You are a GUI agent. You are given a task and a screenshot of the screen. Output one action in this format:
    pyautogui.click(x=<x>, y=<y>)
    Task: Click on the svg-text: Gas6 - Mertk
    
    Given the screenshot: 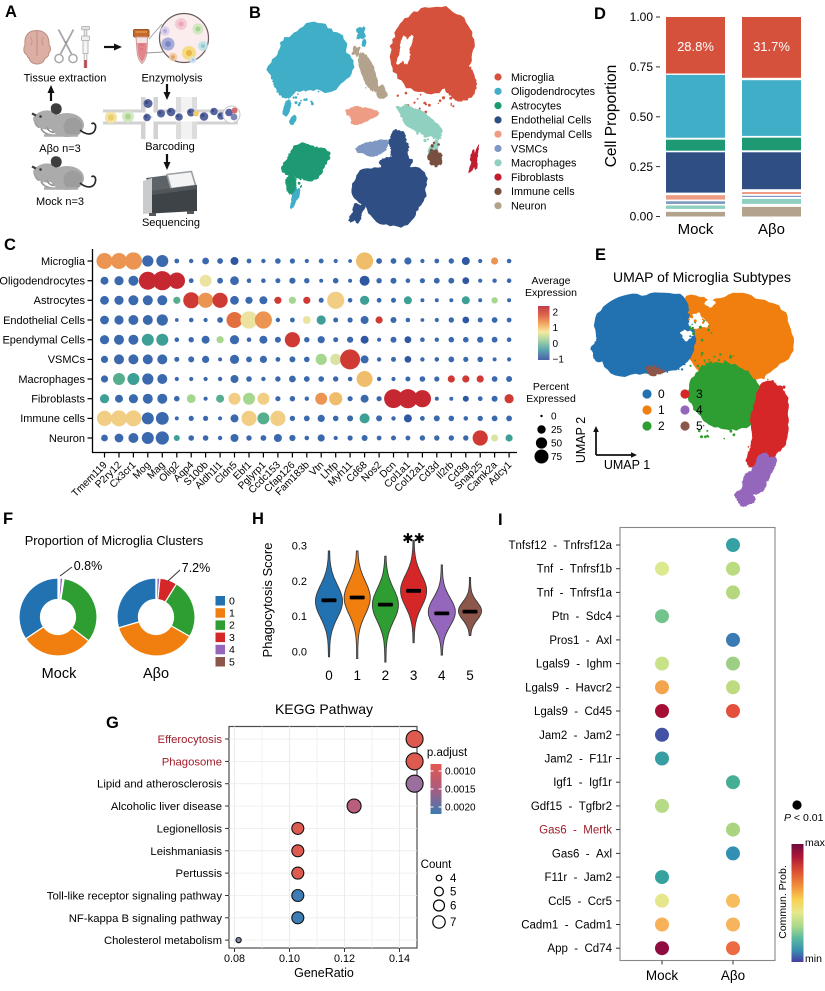 What is the action you would take?
    pyautogui.click(x=575, y=831)
    